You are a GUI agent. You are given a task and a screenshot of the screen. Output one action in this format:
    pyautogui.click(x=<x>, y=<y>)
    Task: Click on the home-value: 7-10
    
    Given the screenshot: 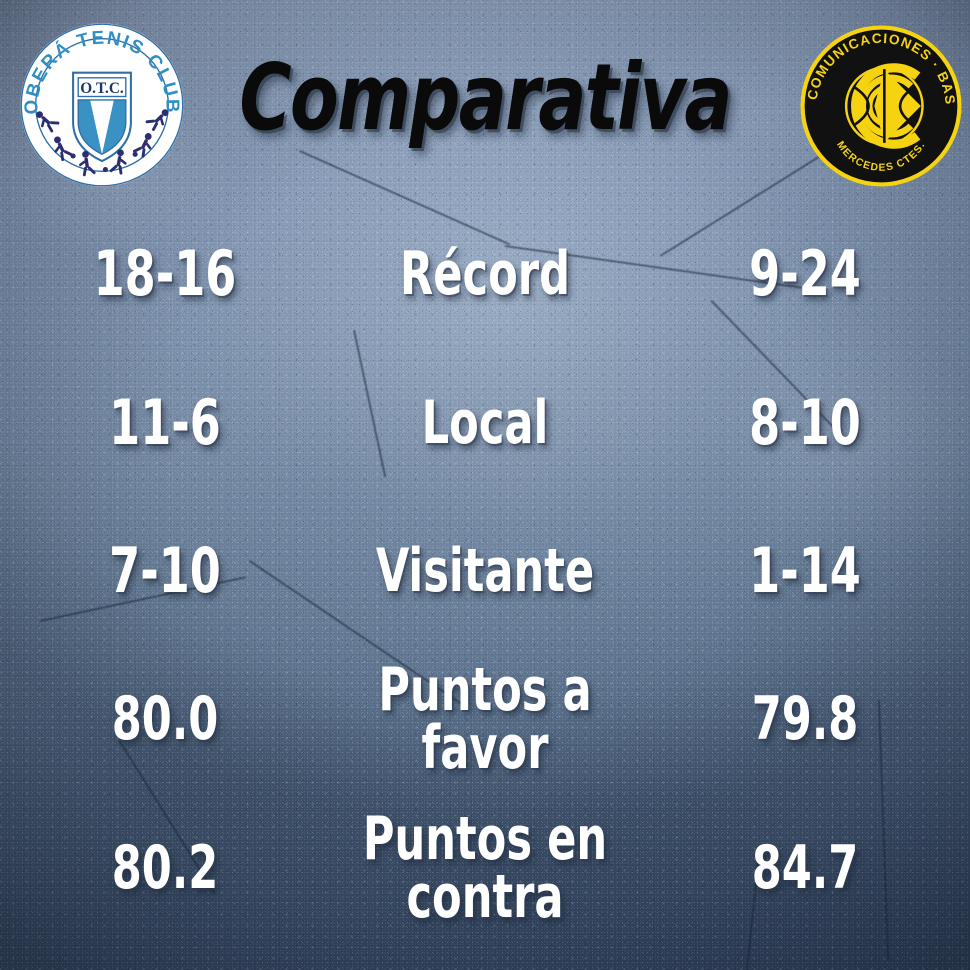 What is the action you would take?
    pyautogui.click(x=165, y=570)
    